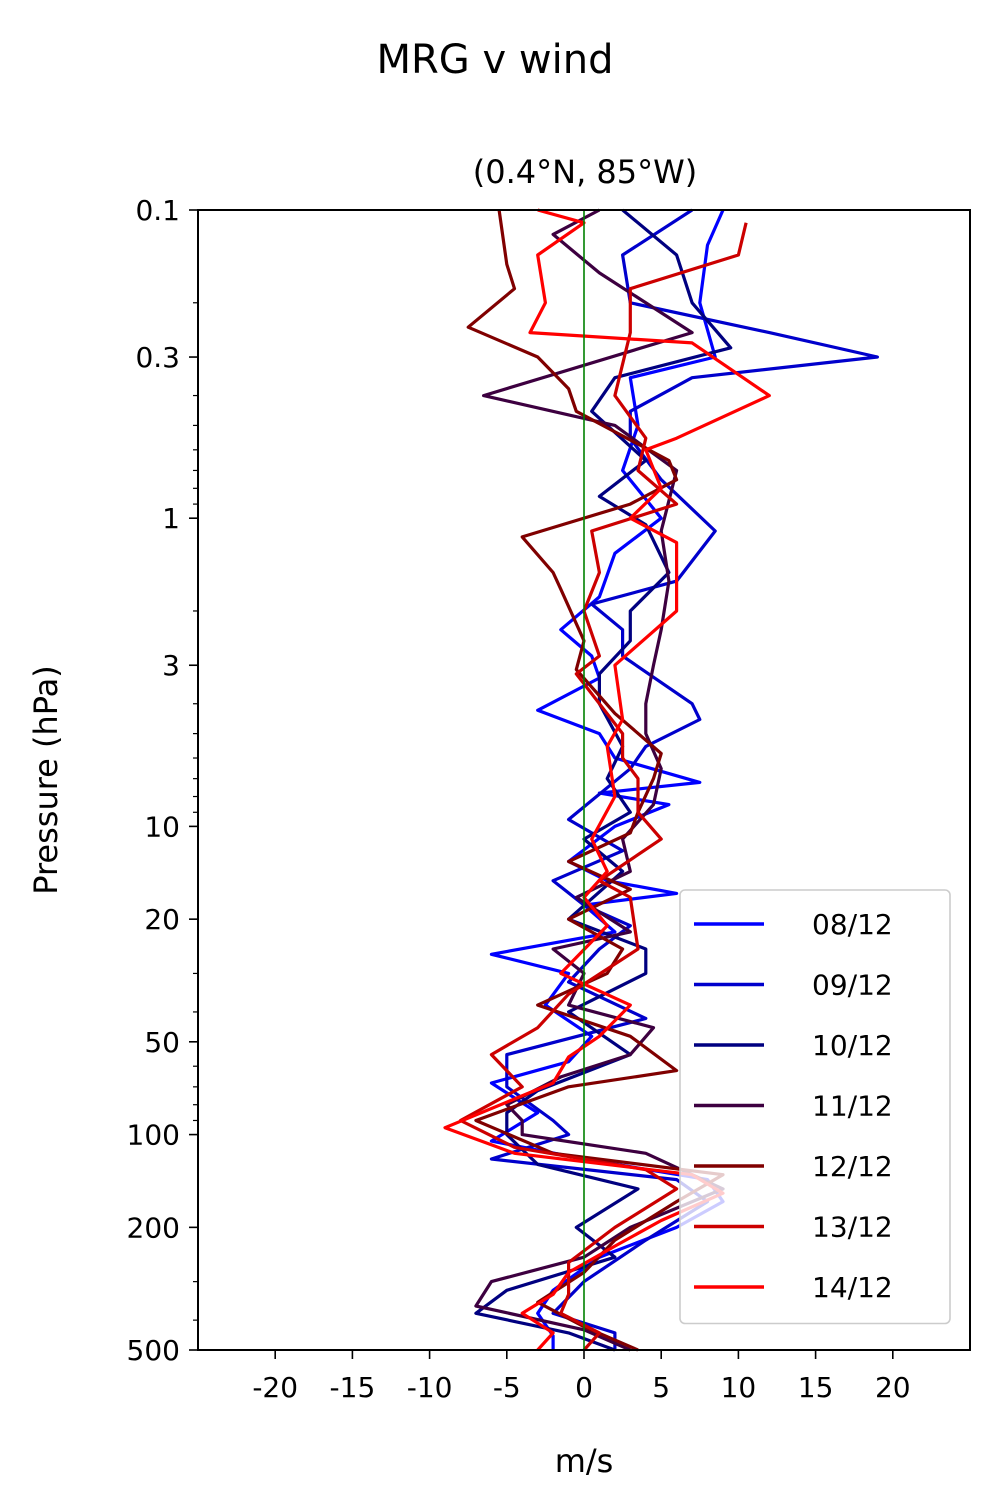 The width and height of the screenshot is (990, 1500). Describe the element at coordinates (162, 1042) in the screenshot. I see `y-tick-label: 50` at that location.